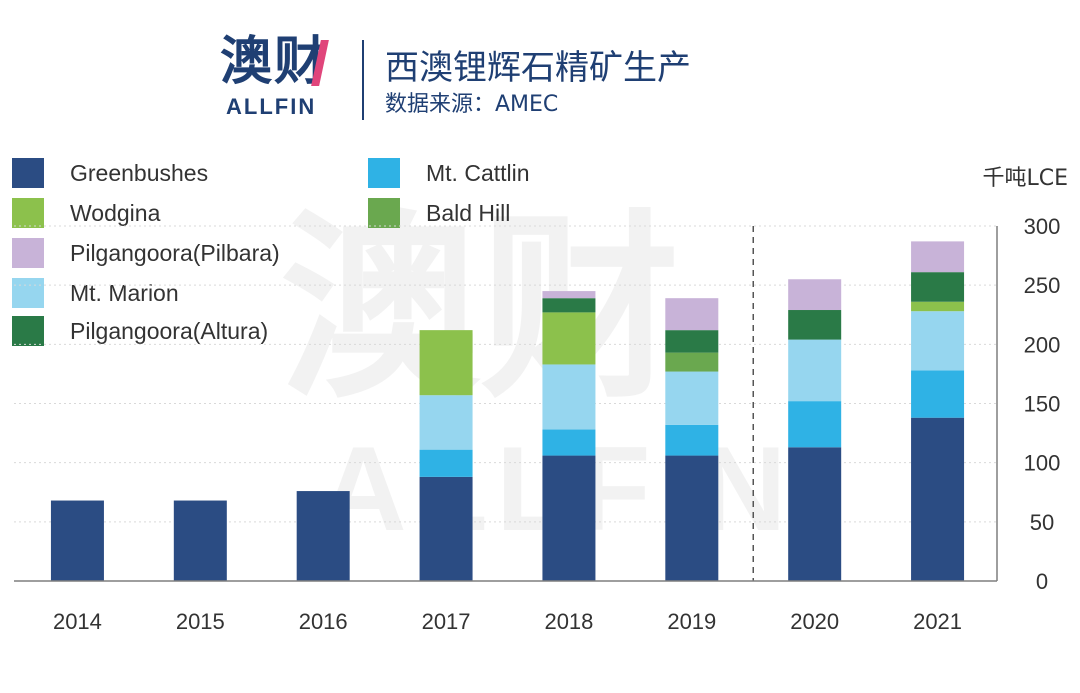 The height and width of the screenshot is (693, 1080). I want to click on chart-source: 数据来源：AMEC, so click(472, 104).